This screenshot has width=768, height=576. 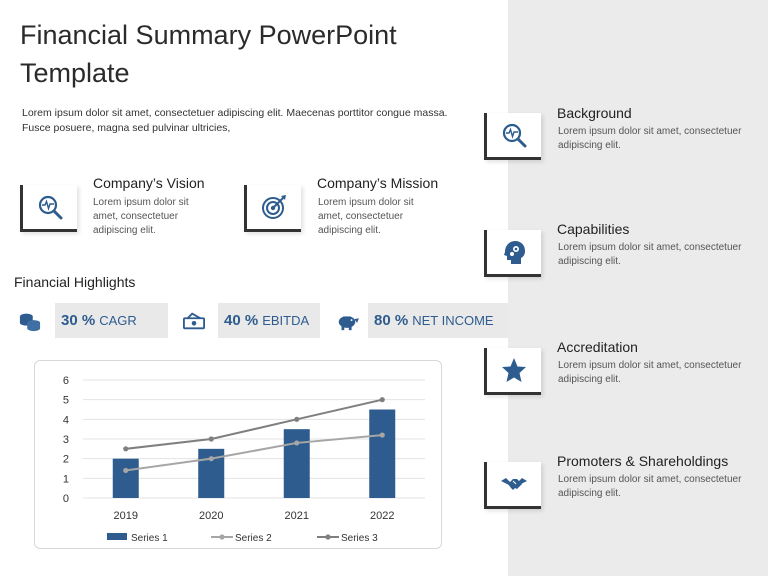 What do you see at coordinates (208, 35) in the screenshot?
I see `title-line-1: Financial Summary PowerPoint` at bounding box center [208, 35].